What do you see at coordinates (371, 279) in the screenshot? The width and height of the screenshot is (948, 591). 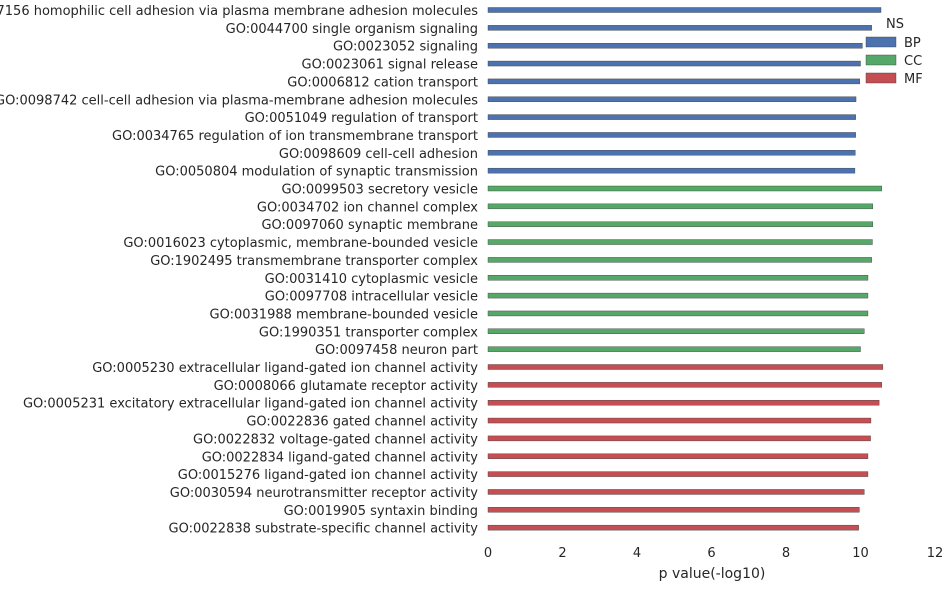 I see `category-label: GO:0031410 cytoplasmic vesicle` at bounding box center [371, 279].